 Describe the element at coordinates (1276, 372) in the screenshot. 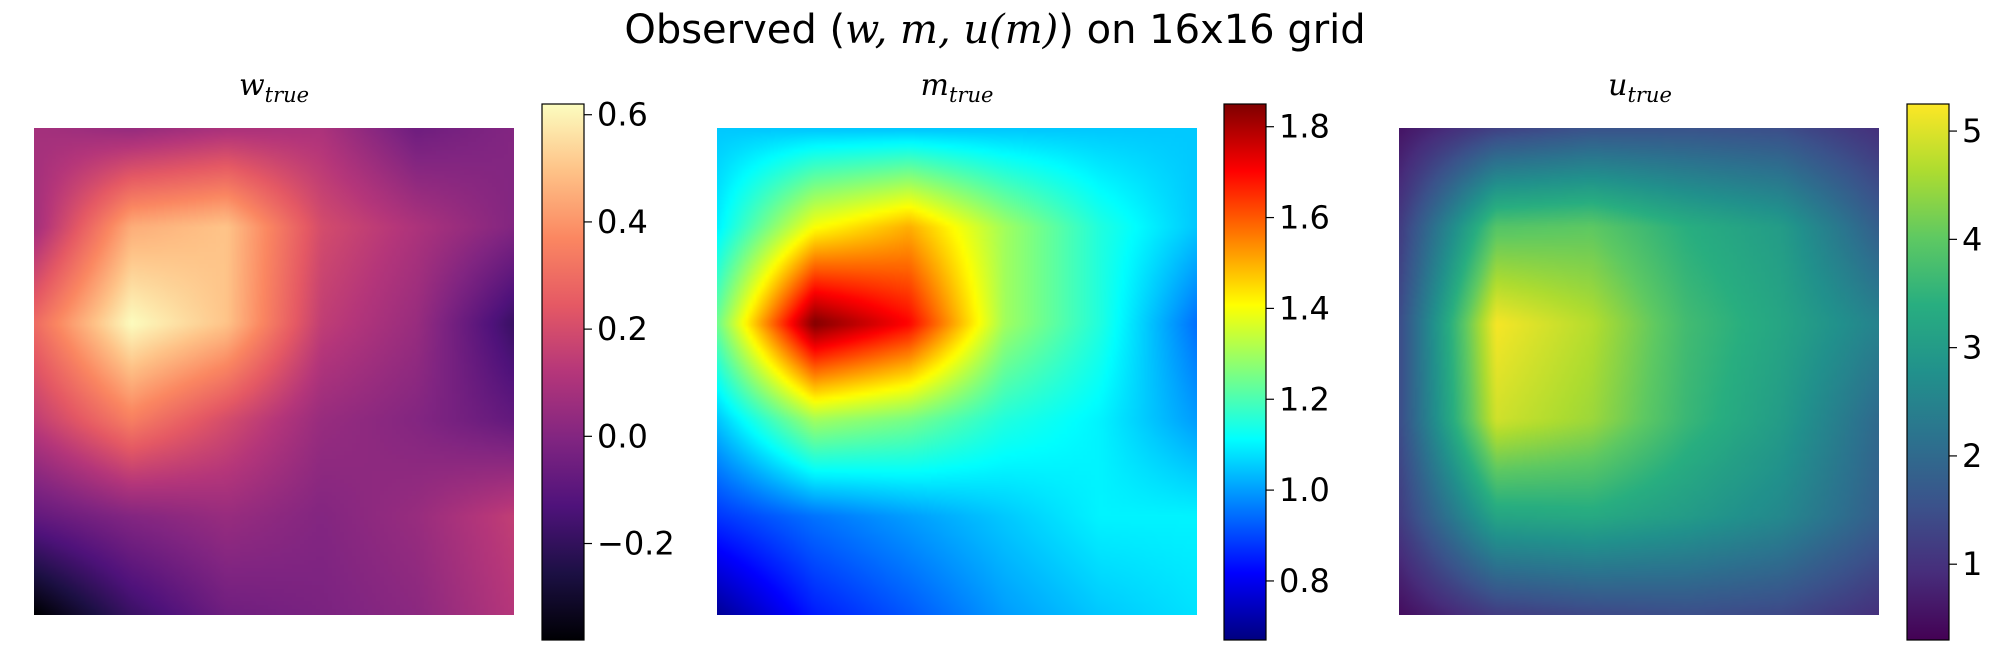

I see `panel-m-colorbar: 0.8 1.0 1.2 1.4 1.6 1.8` at that location.